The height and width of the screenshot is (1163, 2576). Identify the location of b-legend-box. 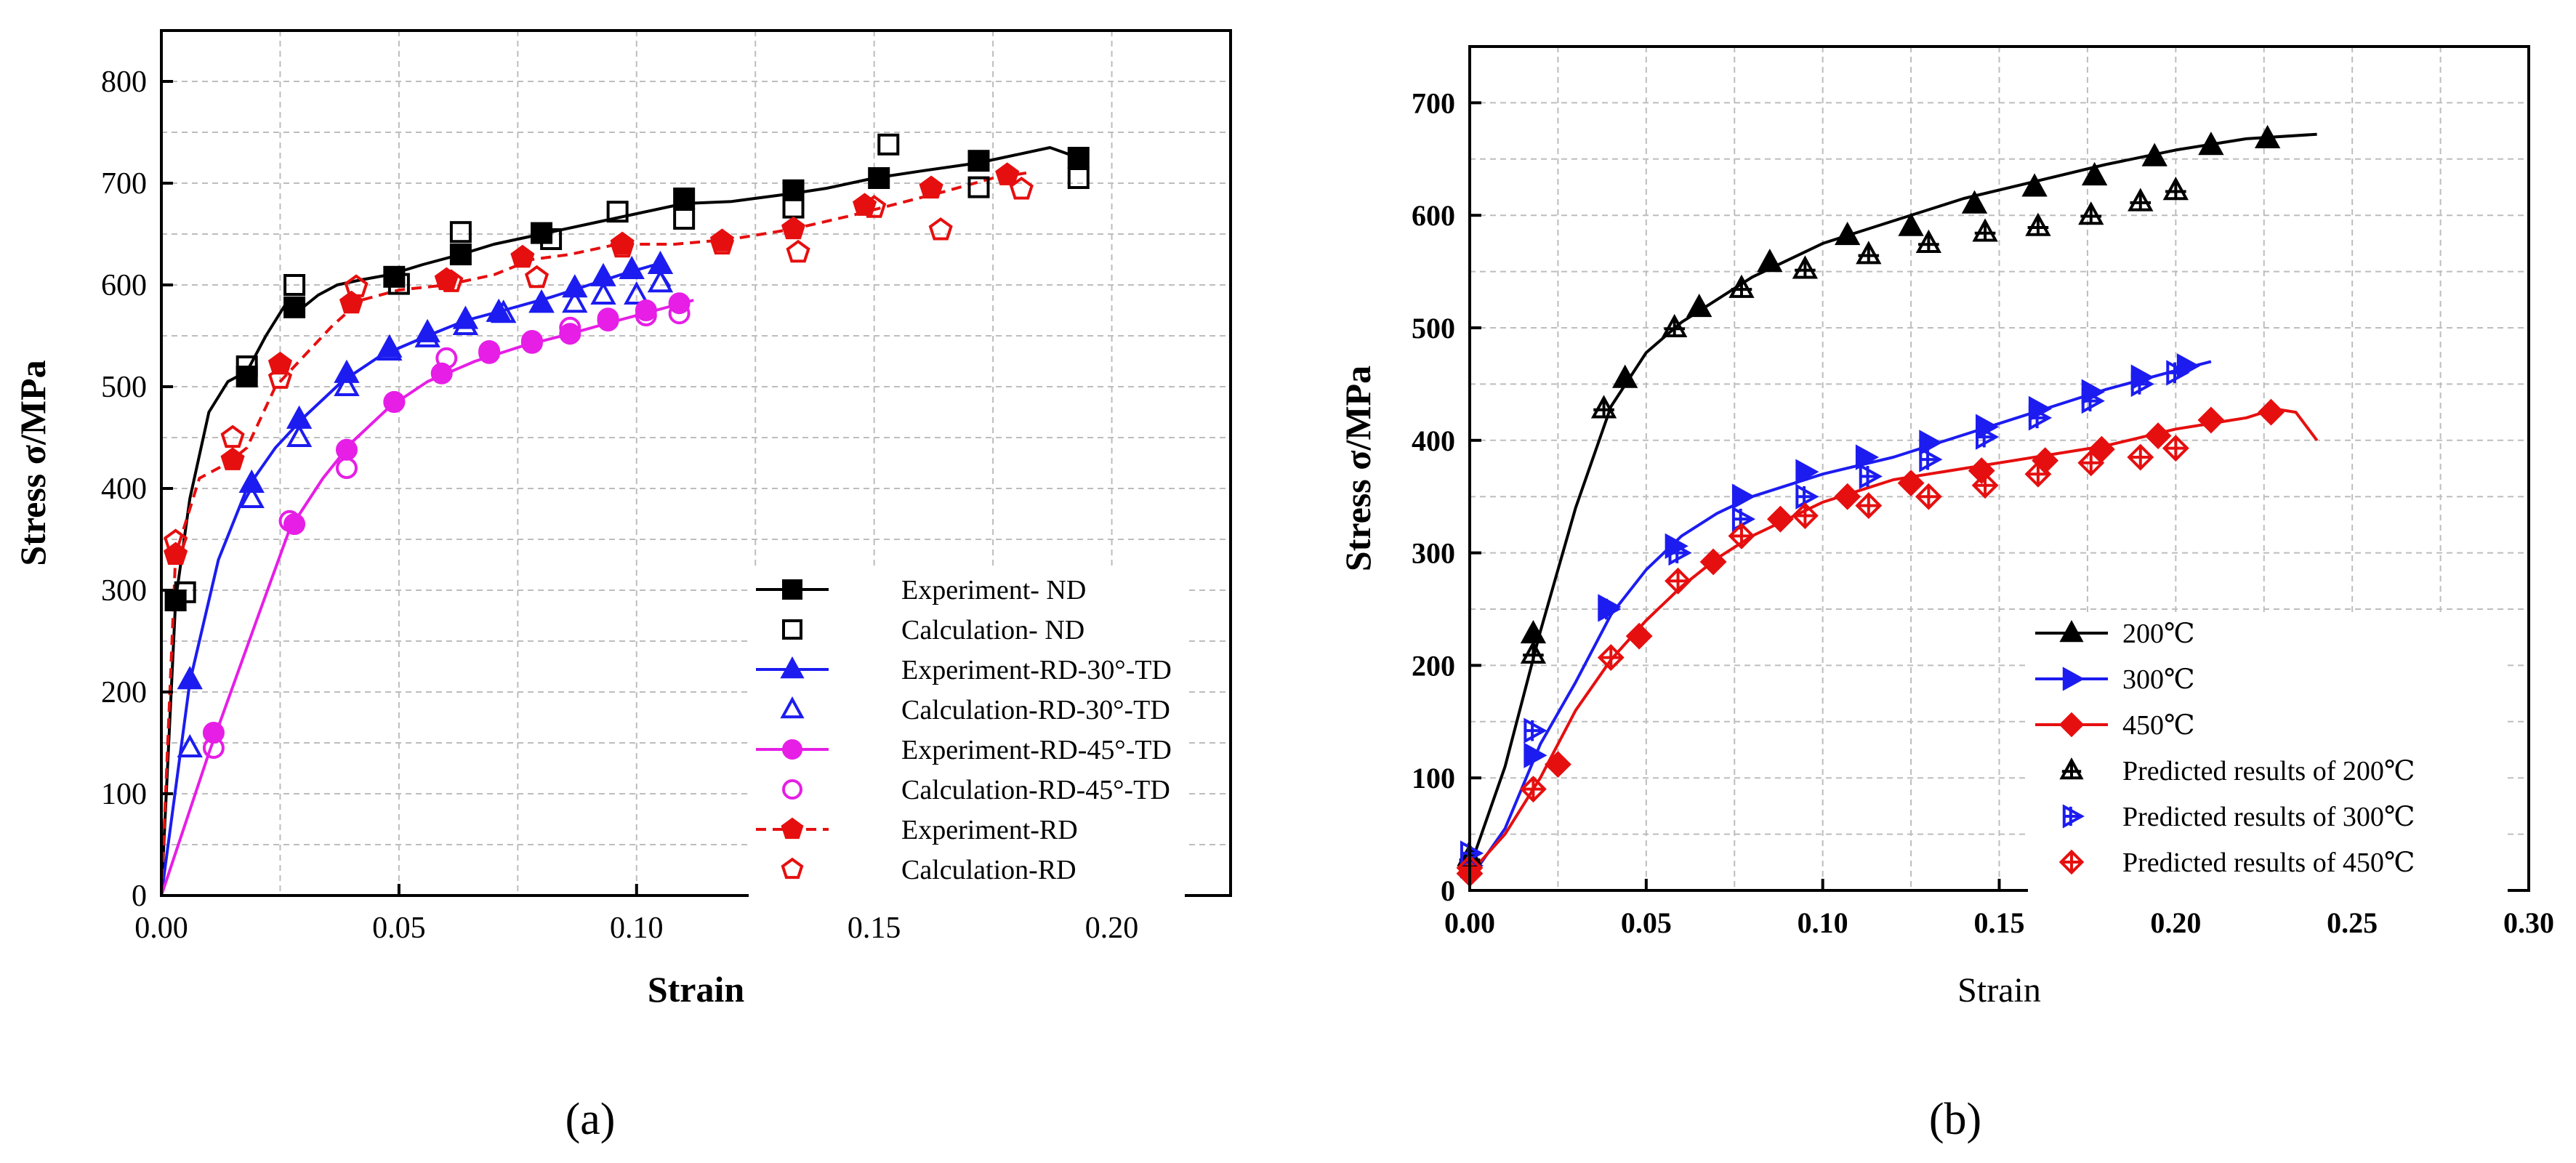
(2268, 757).